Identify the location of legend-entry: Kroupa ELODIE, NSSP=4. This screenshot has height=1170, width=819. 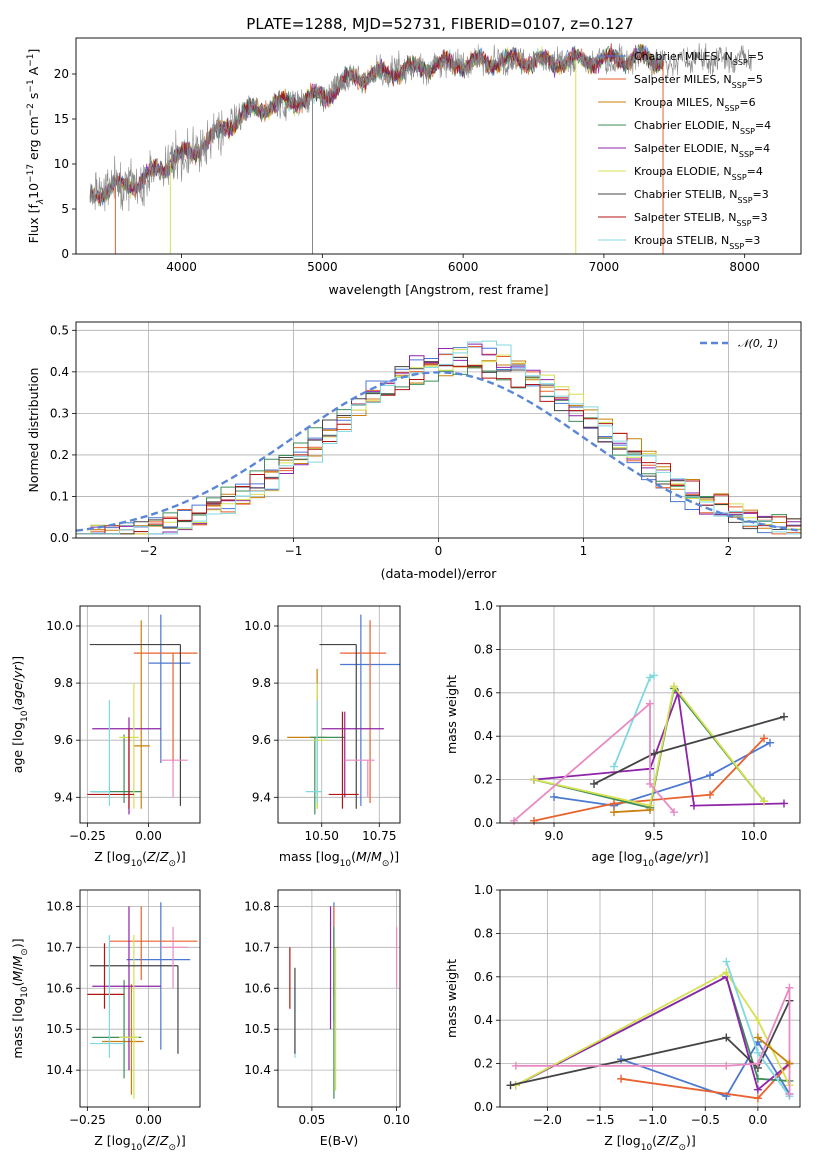
(698, 173).